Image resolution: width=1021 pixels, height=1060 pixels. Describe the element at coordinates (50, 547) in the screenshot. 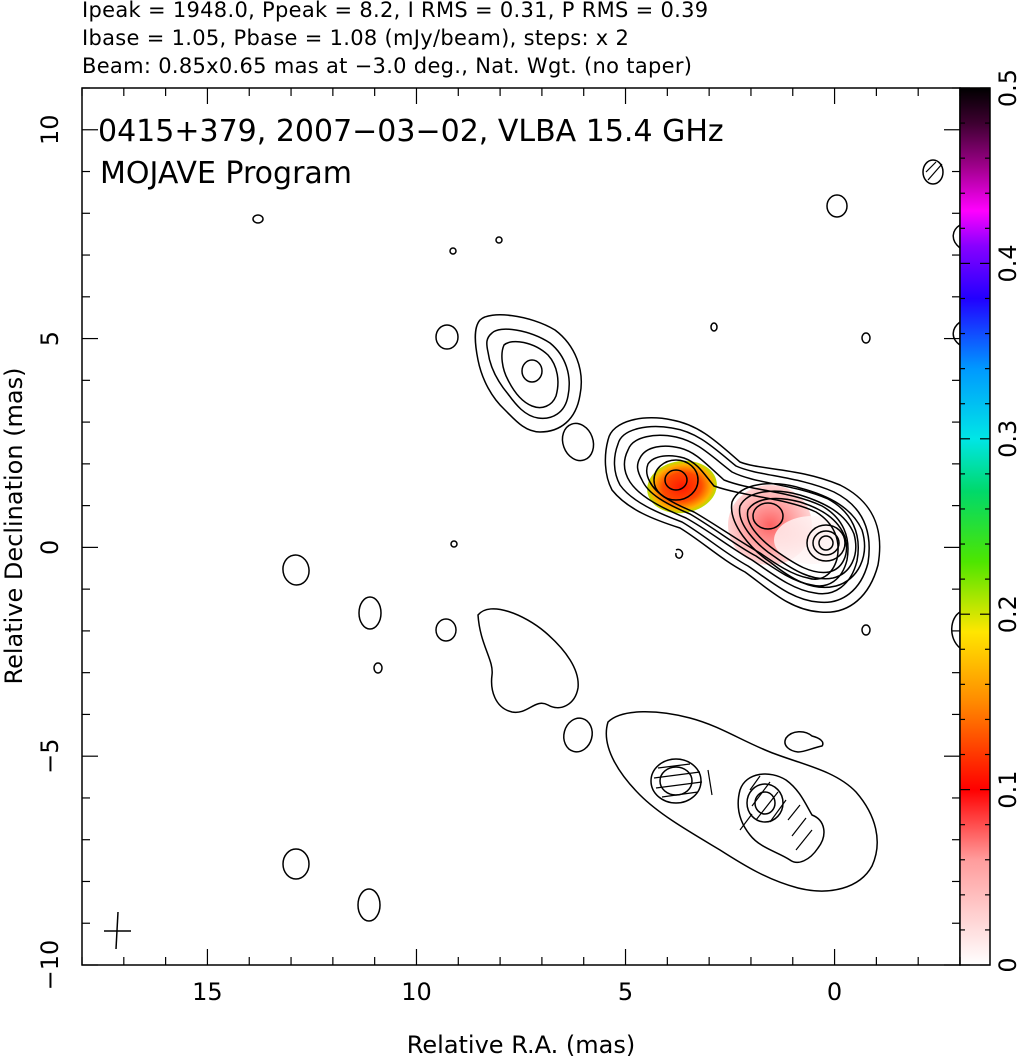

I see `y-tick-label: 0` at that location.